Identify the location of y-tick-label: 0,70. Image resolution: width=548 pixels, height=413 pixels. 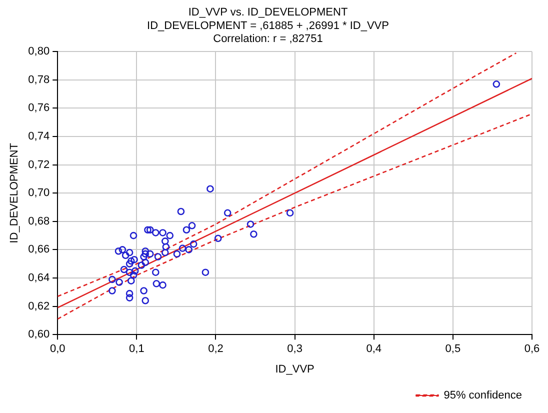
(39, 193).